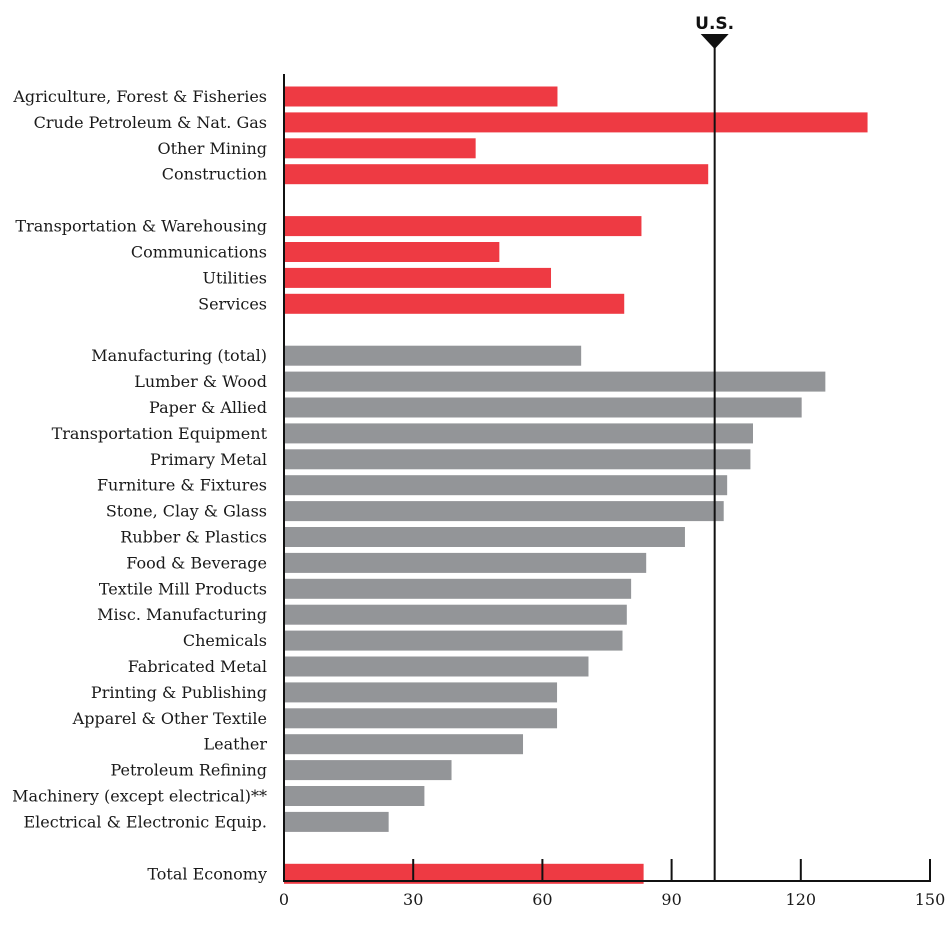 The width and height of the screenshot is (947, 927). Describe the element at coordinates (197, 666) in the screenshot. I see `category-label: Fabricated Metal` at that location.